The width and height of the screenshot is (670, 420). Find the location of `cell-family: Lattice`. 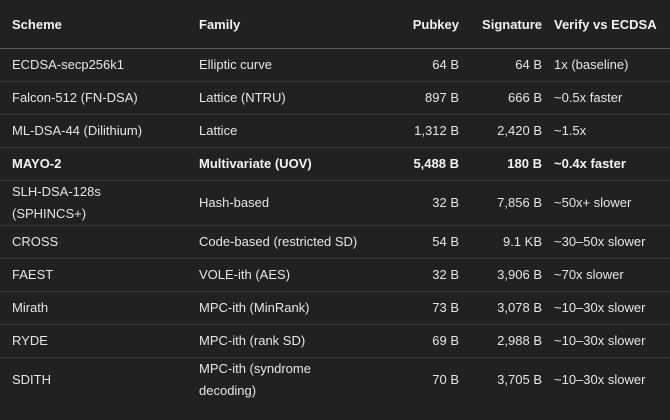

cell-family: Lattice is located at coordinates (280, 131).